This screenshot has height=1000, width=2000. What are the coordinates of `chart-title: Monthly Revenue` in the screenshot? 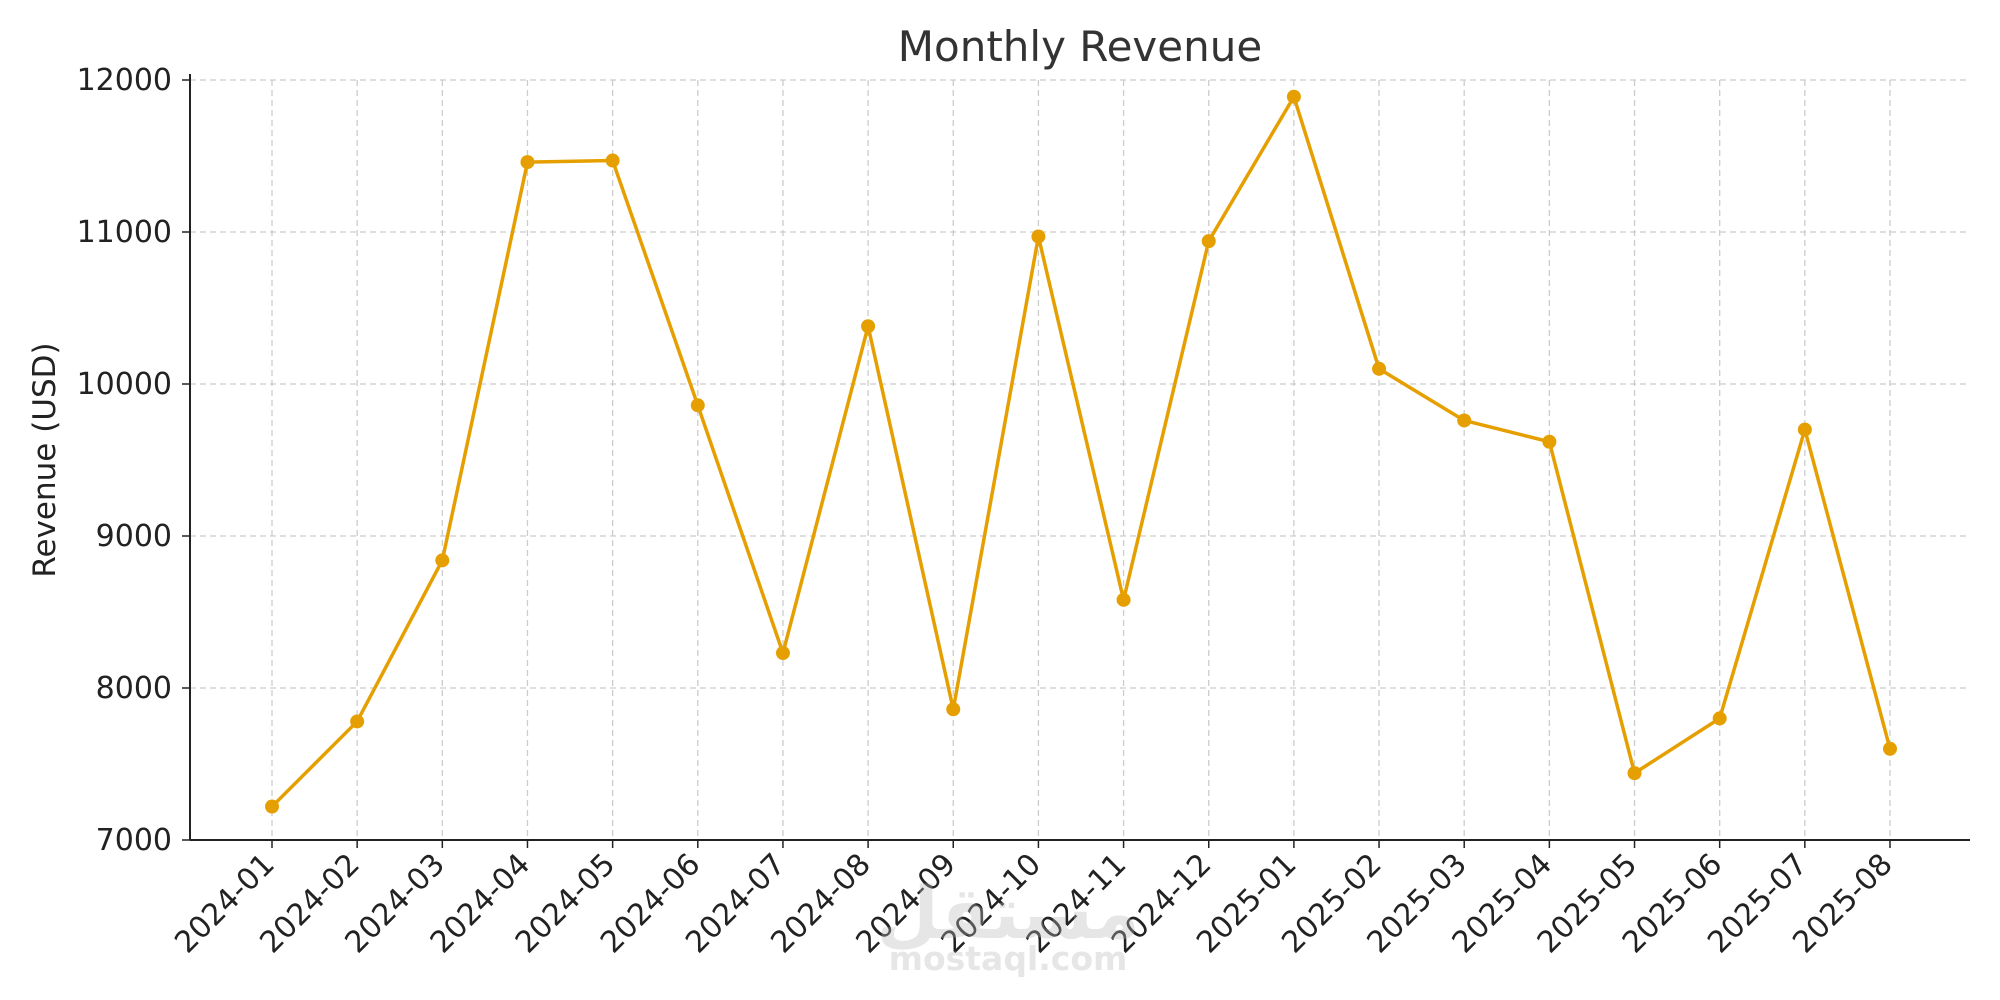 It's located at (1080, 46).